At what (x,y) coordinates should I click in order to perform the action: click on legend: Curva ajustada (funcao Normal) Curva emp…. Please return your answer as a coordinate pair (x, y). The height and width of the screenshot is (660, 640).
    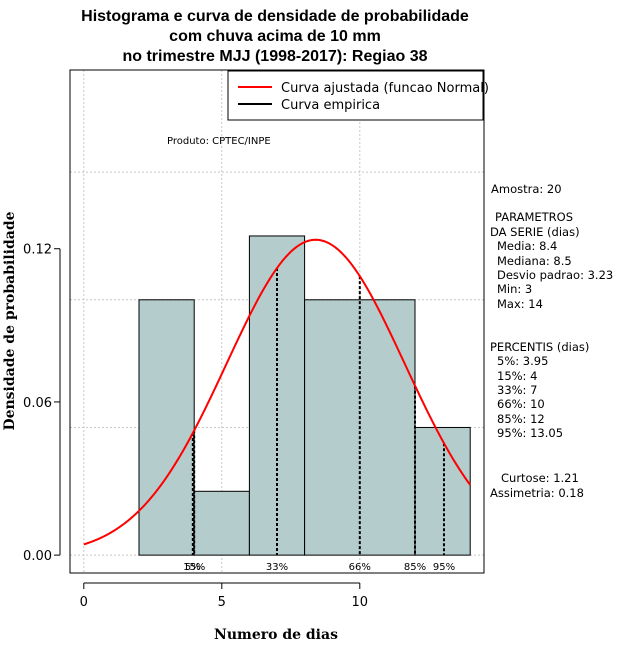
    Looking at the image, I should click on (358, 95).